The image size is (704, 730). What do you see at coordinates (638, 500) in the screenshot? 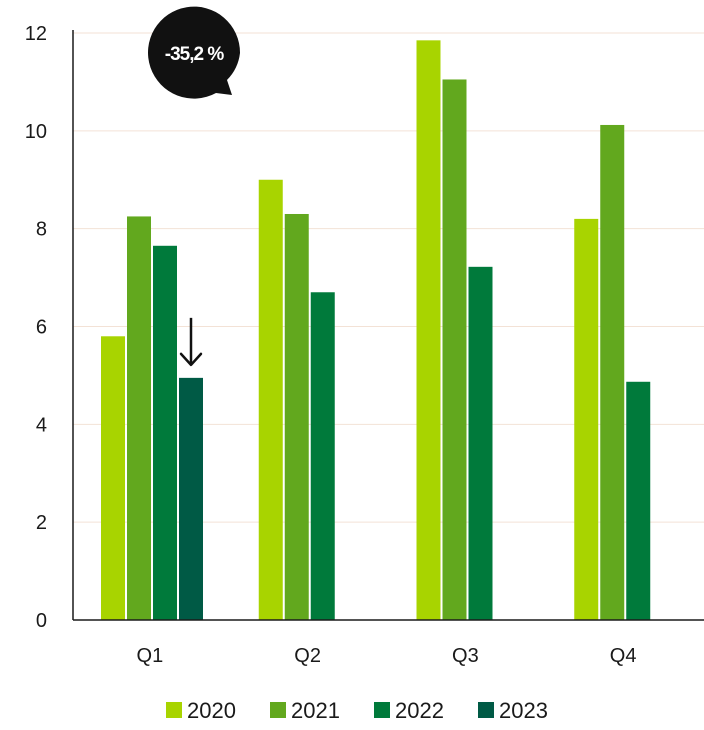
I see `bar-q4-2022` at bounding box center [638, 500].